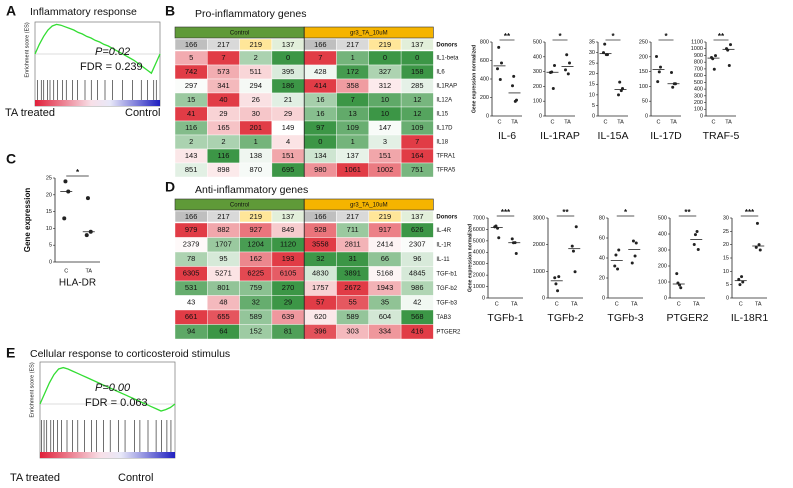 This screenshot has height=488, width=793. What do you see at coordinates (479, 276) in the screenshot?
I see `y-tick-label: 2000` at bounding box center [479, 276].